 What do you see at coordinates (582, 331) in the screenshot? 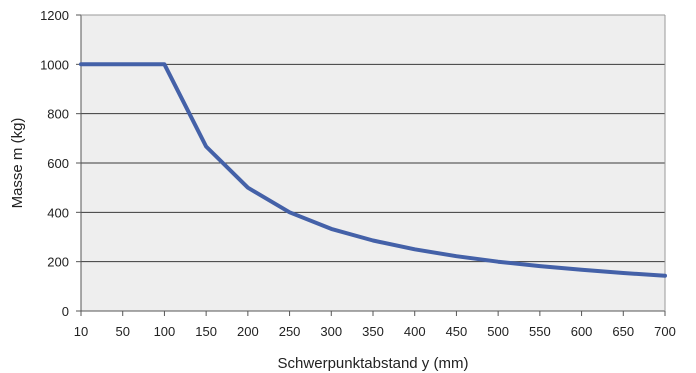
I see `x-tick-label: 600` at bounding box center [582, 331].